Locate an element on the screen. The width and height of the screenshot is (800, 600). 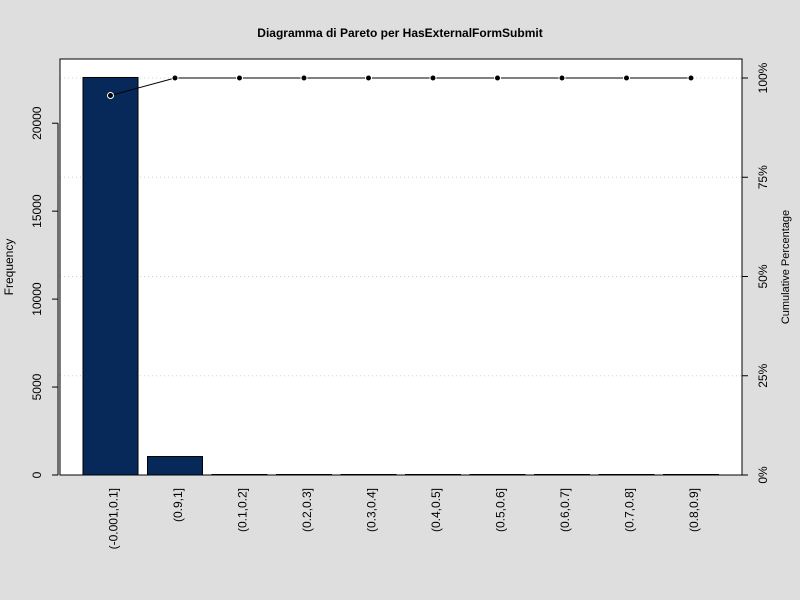
y-tick-label: 20000 is located at coordinates (37, 123).